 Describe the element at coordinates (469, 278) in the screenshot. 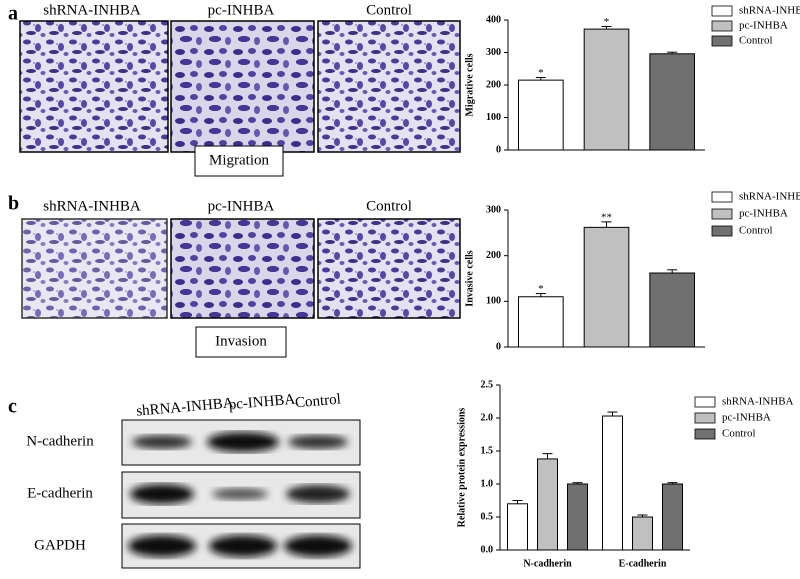

I see `y-axis-label: Invasive cells` at that location.